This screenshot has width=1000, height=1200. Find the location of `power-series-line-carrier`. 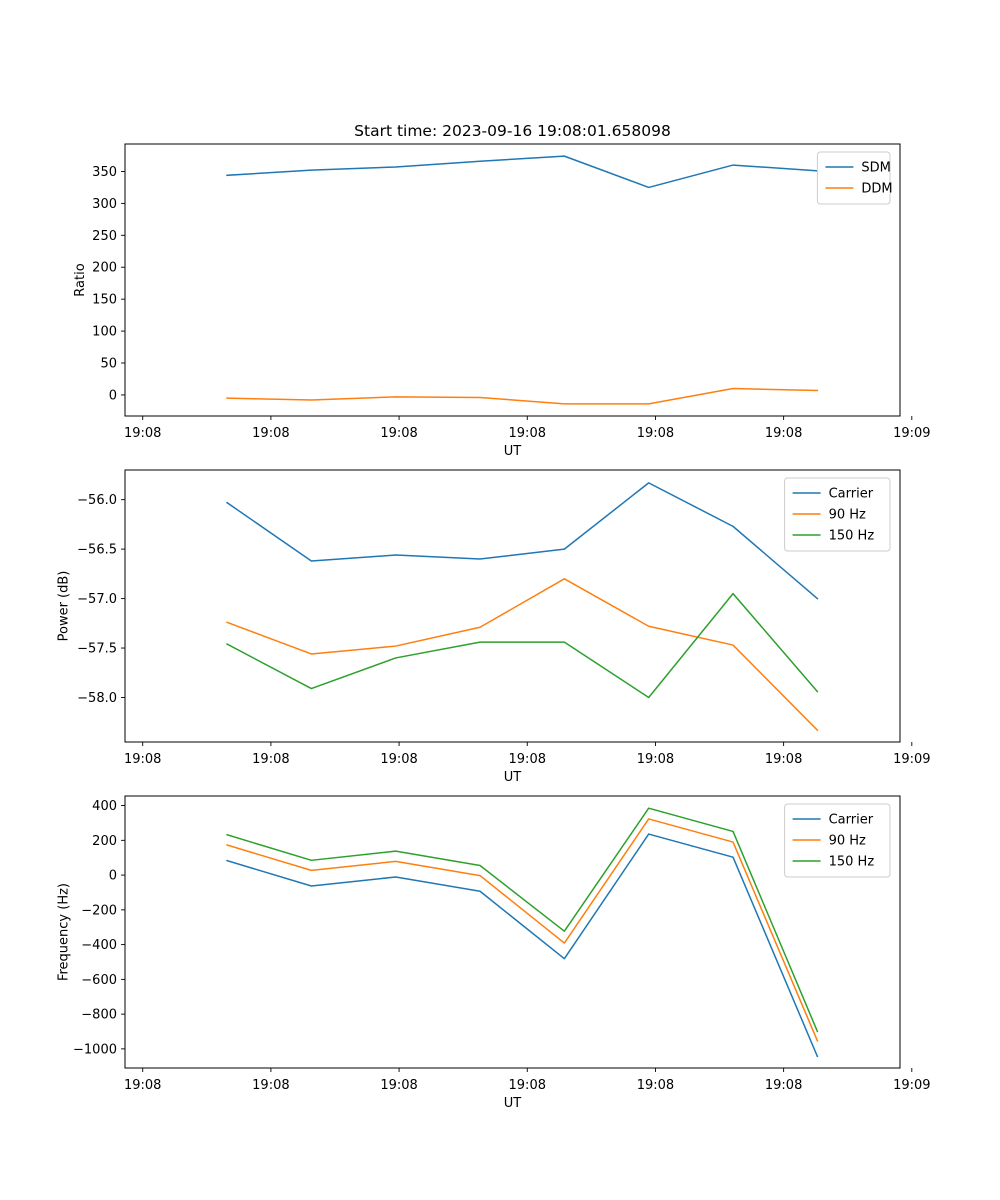

power-series-line-carrier is located at coordinates (522, 541).